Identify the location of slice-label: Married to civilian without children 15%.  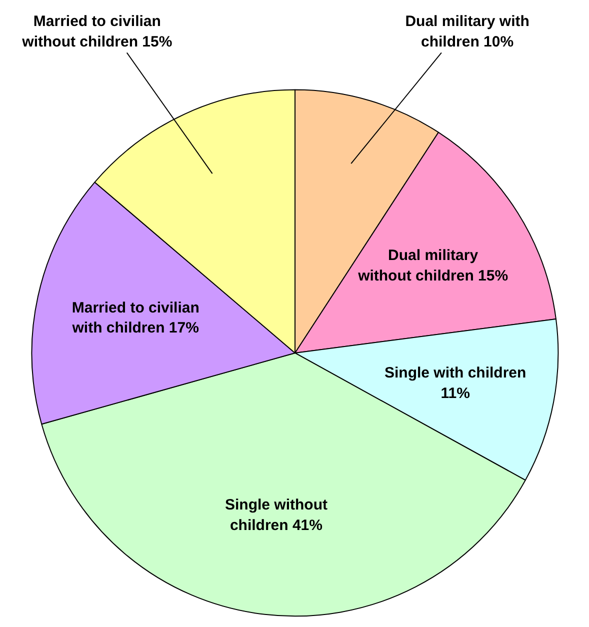
(96, 31).